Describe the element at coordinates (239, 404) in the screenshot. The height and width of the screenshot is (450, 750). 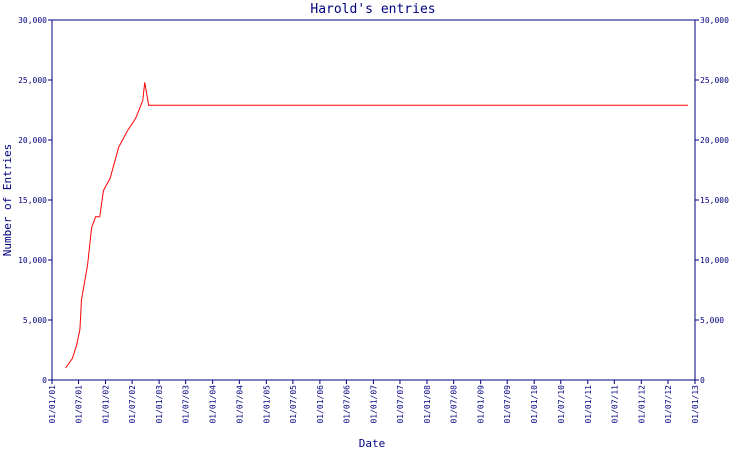
I see `x-tick-label: 01/07/04` at that location.